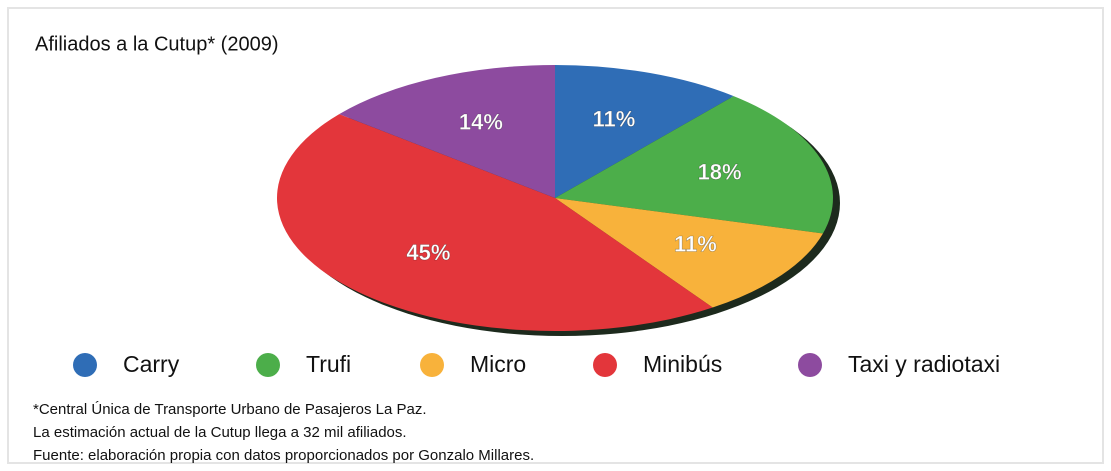  What do you see at coordinates (428, 252) in the screenshot?
I see `value-label: 45%` at bounding box center [428, 252].